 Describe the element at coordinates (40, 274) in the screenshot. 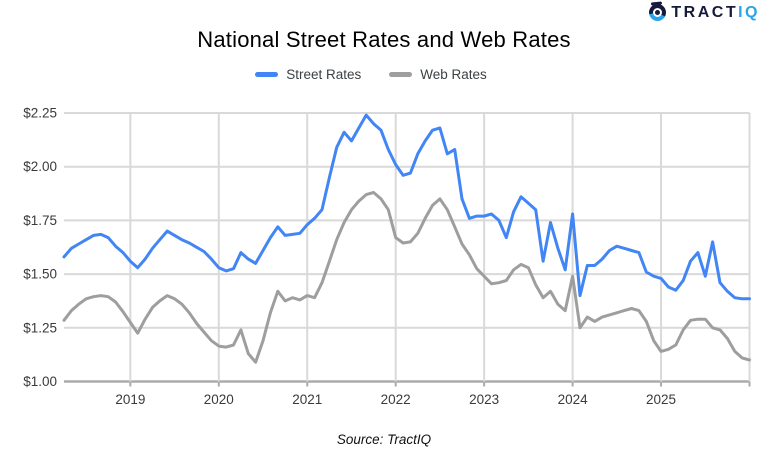

I see `y-axis-tick-label: $1.50` at that location.